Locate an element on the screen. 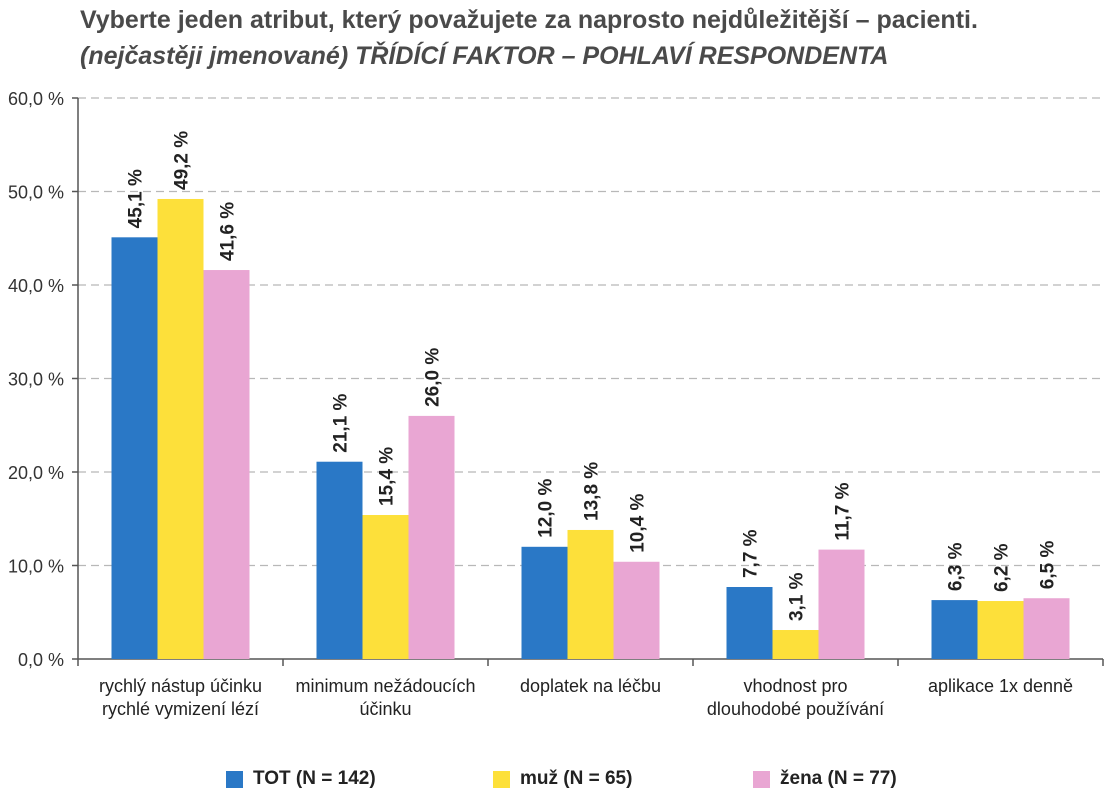 Image resolution: width=1114 pixels, height=800 pixels. data-label: 21,1 % is located at coordinates (341, 422).